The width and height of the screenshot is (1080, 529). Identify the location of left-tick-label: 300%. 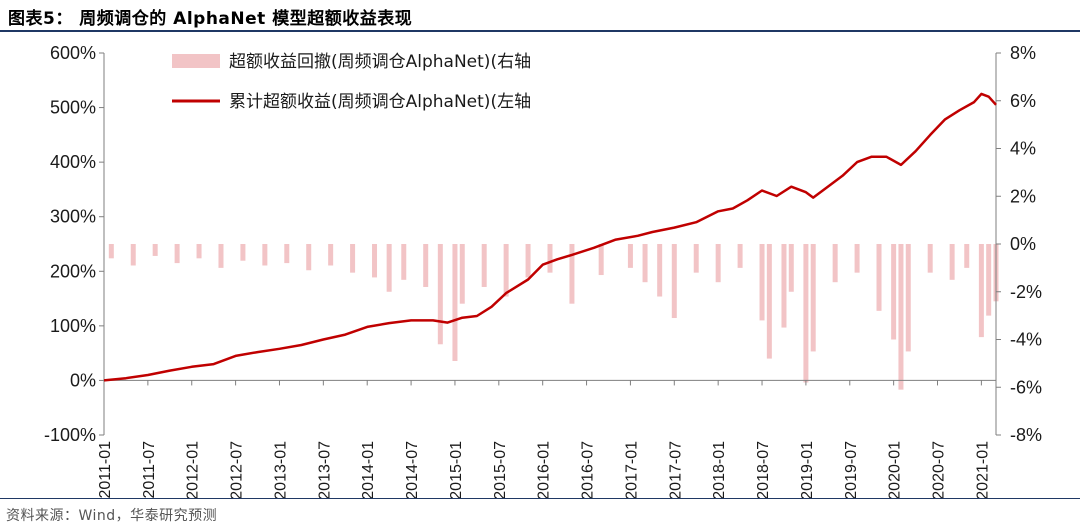
(73, 217).